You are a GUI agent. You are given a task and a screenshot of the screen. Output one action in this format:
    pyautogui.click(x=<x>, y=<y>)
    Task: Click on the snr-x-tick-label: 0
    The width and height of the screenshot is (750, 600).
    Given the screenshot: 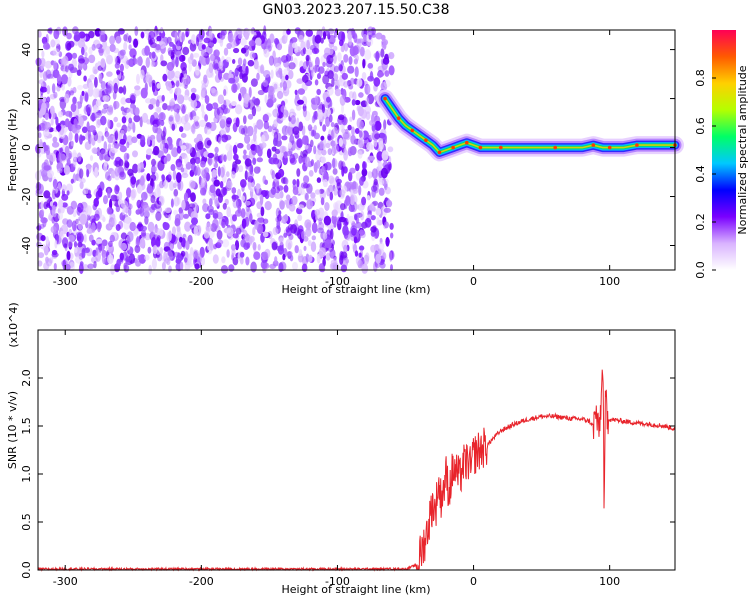 What is the action you would take?
    pyautogui.click(x=473, y=581)
    